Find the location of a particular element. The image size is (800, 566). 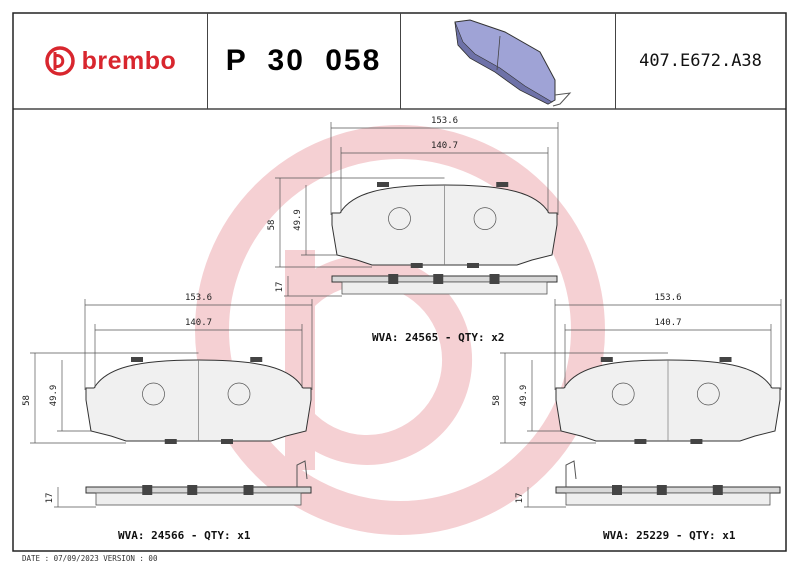

brand-name: brembo is located at coordinates (129, 60).